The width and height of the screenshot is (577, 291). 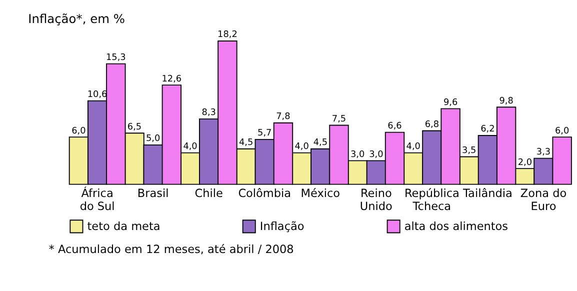 What do you see at coordinates (171, 249) in the screenshot?
I see `text: * Acumulado em 12 meses, até abril / 2008` at bounding box center [171, 249].